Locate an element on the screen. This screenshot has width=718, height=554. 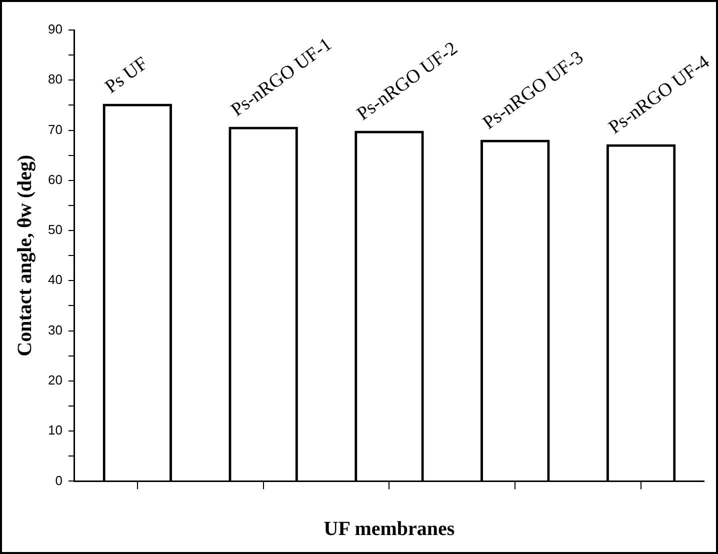
y-tick-label: 80 is located at coordinates (55, 79).